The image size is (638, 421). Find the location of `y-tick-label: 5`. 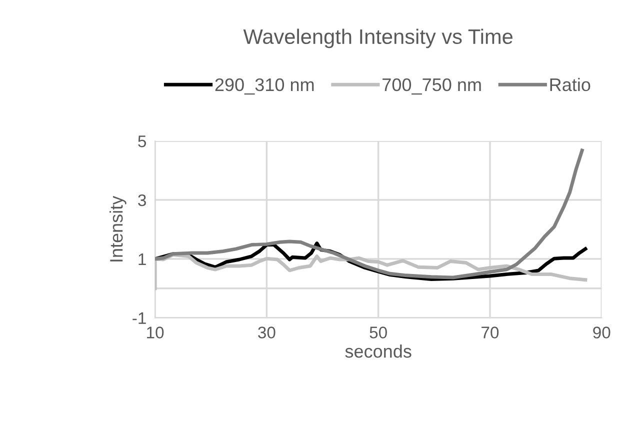

y-tick-label: 5 is located at coordinates (142, 142).